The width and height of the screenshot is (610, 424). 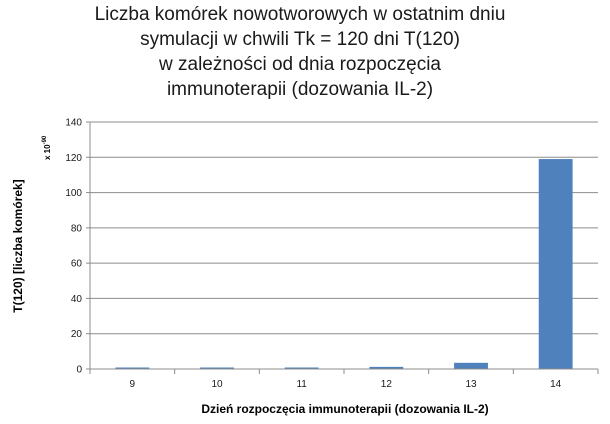 What do you see at coordinates (556, 384) in the screenshot?
I see `x-tick-label-14: 14` at bounding box center [556, 384].